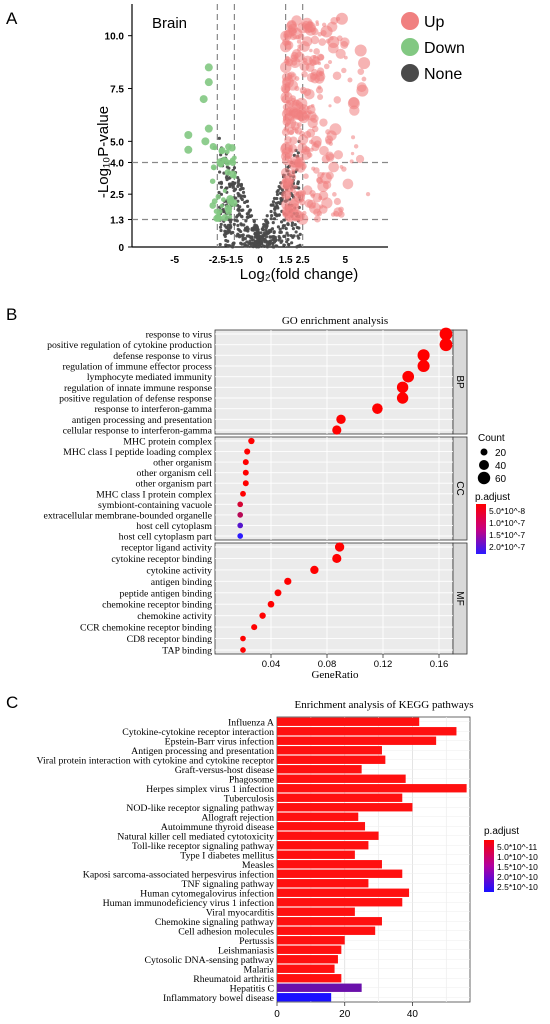  Describe the element at coordinates (492, 497) in the screenshot. I see `go-padj-legend-title: p.adjust` at that location.